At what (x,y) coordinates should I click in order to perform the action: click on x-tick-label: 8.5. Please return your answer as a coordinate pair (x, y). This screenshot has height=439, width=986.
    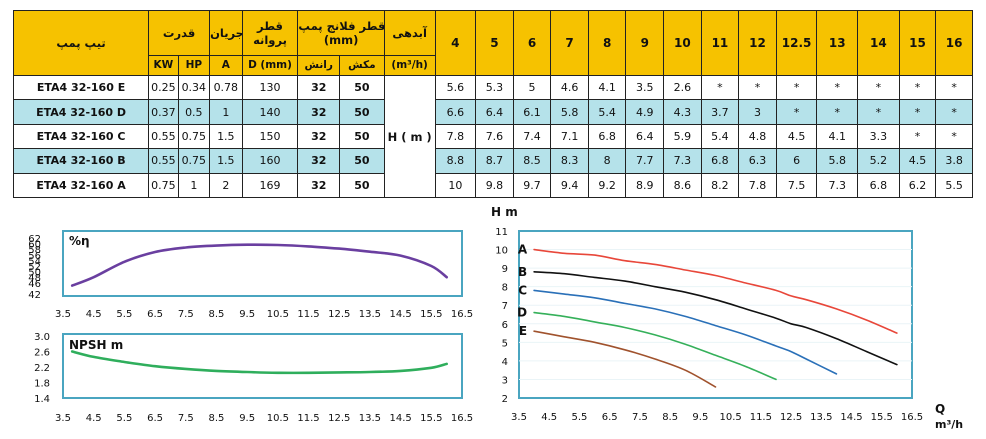
    Looking at the image, I should click on (217, 314).